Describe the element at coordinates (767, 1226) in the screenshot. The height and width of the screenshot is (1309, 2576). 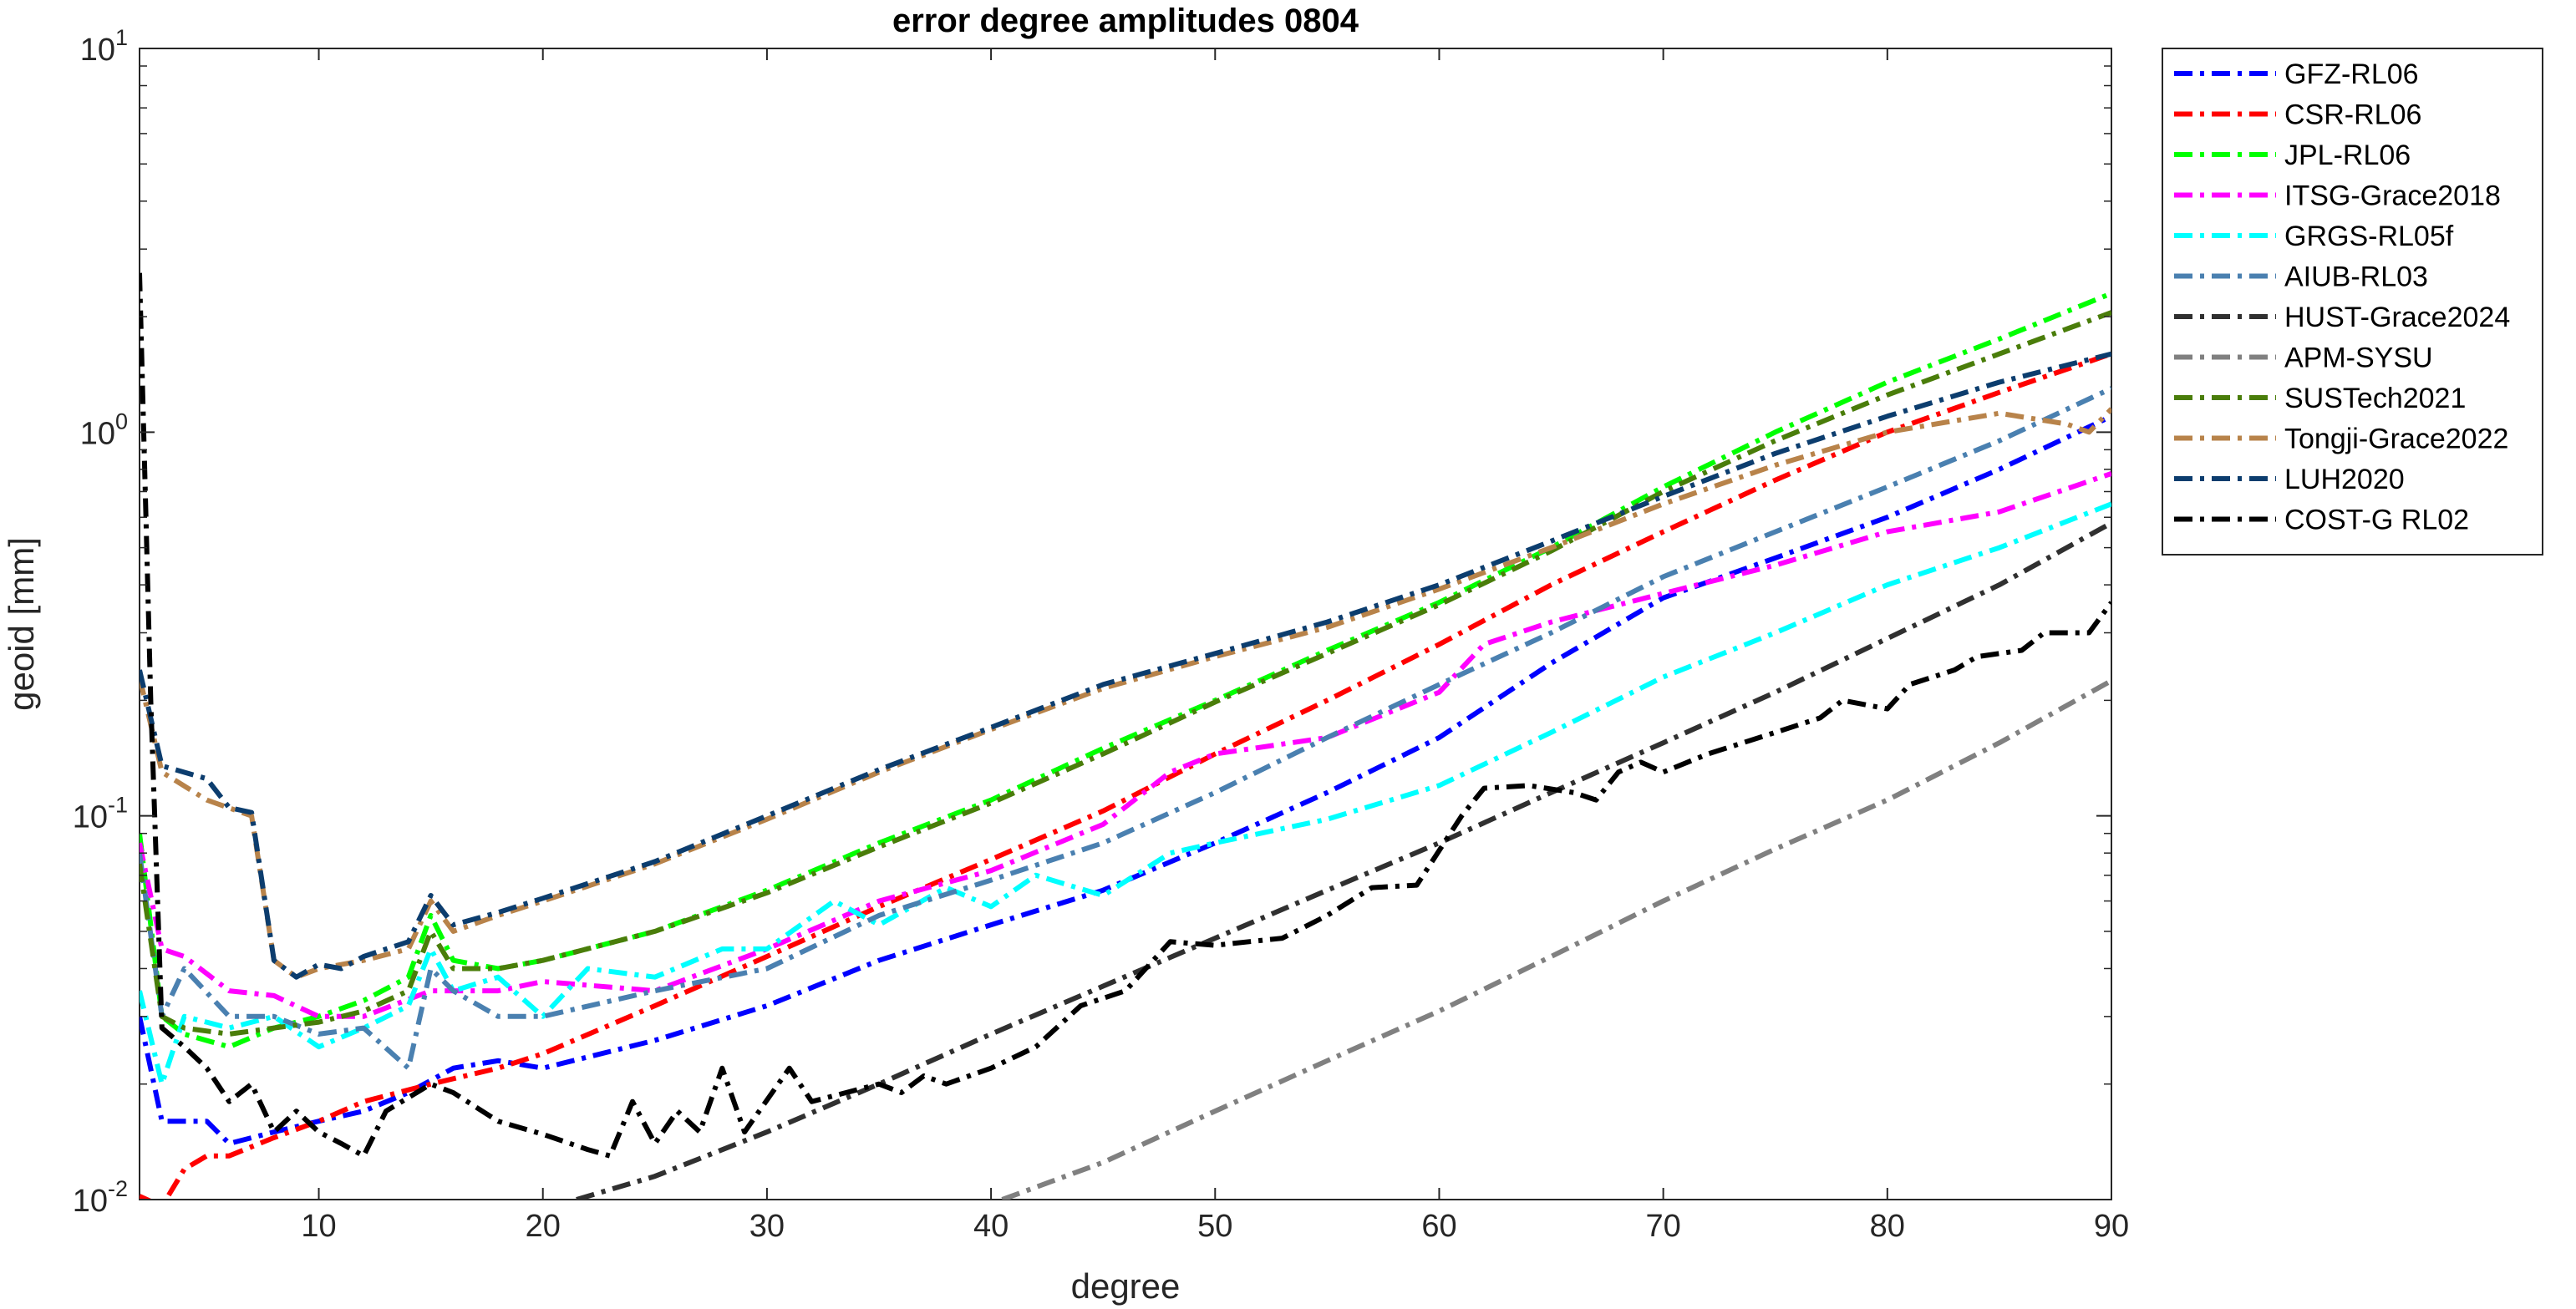
I see `x-tick-label: 30` at that location.